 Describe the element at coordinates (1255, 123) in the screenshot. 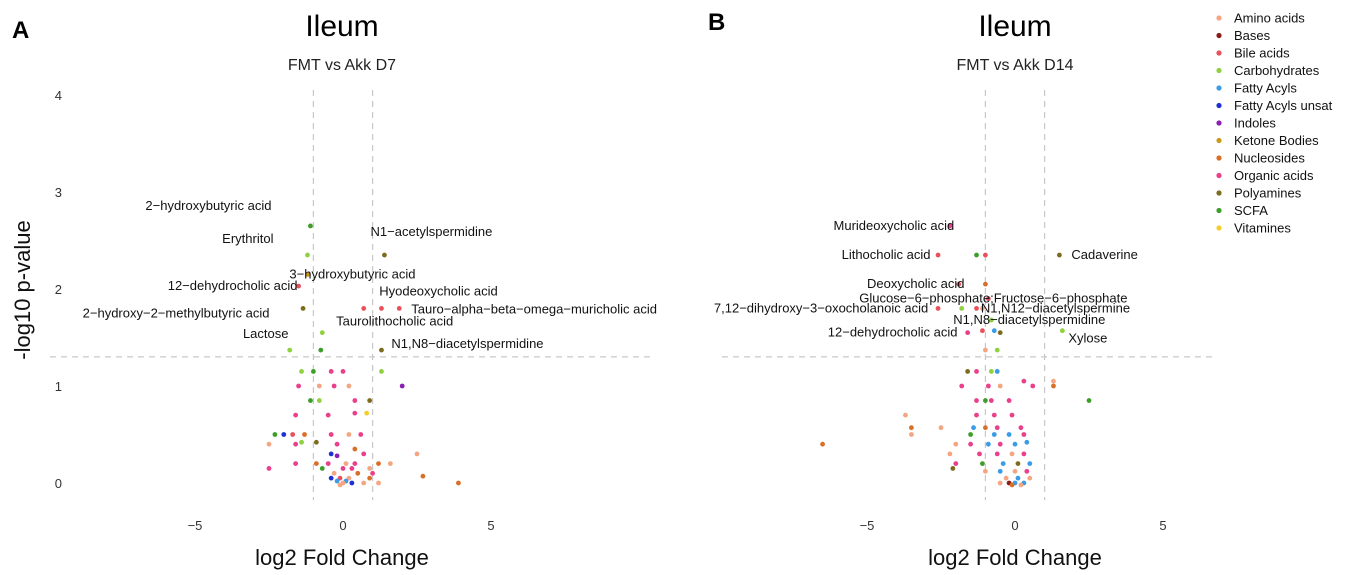

I see `legend-label: Indoles` at that location.